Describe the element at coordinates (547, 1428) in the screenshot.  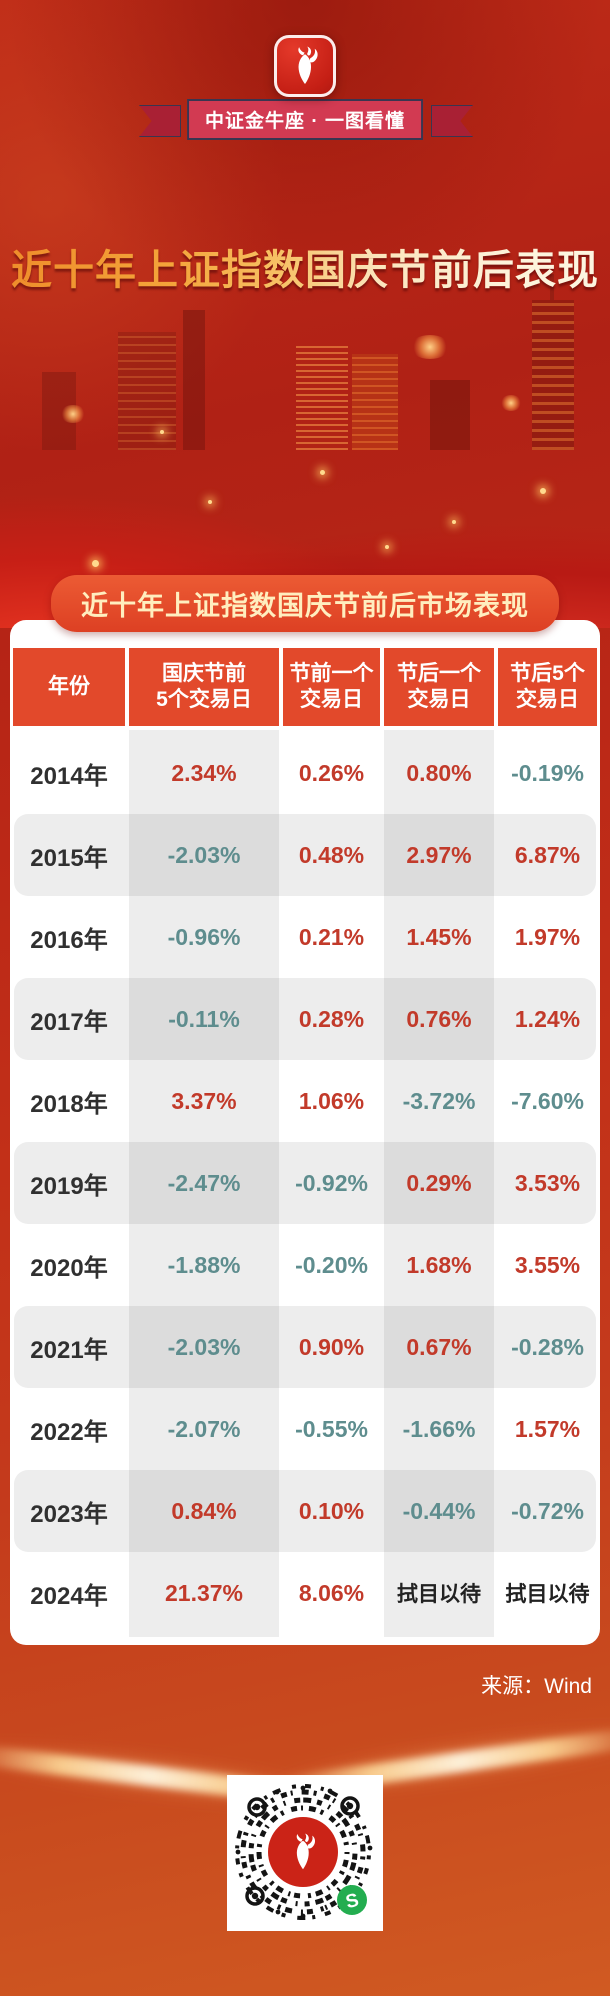
I see `value-cell: 1.57%` at that location.